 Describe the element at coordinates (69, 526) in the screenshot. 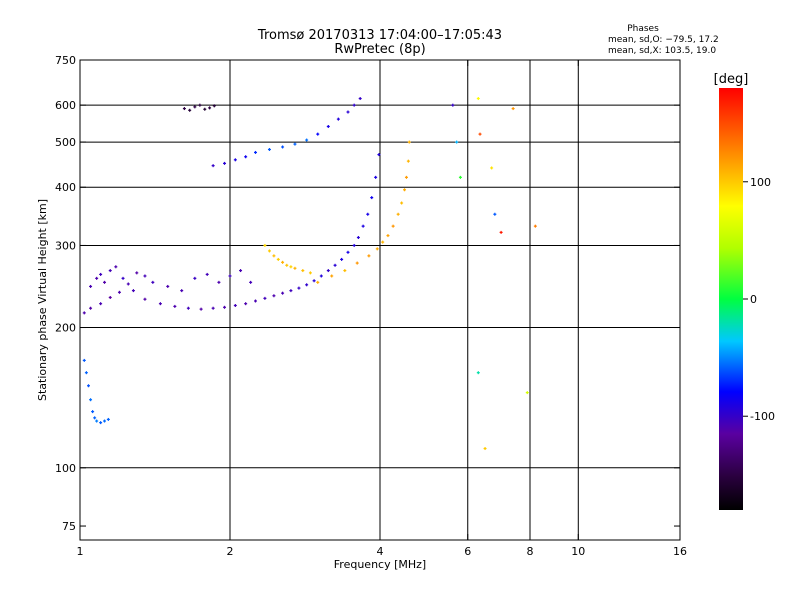

I see `y-tick-label: 75` at that location.